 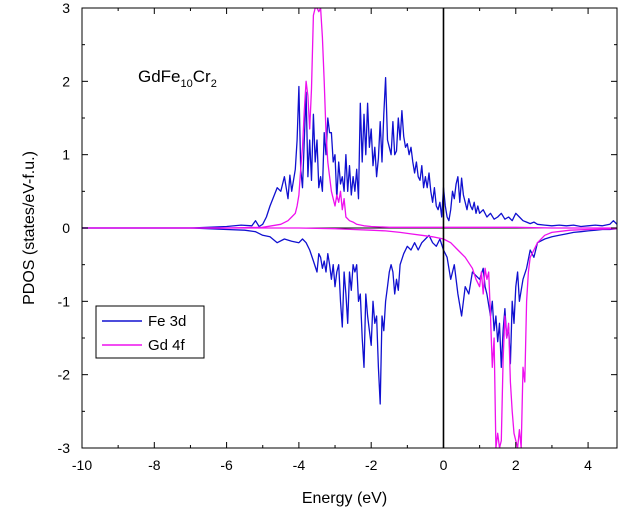 I want to click on y-tick-label: -2, so click(x=64, y=375).